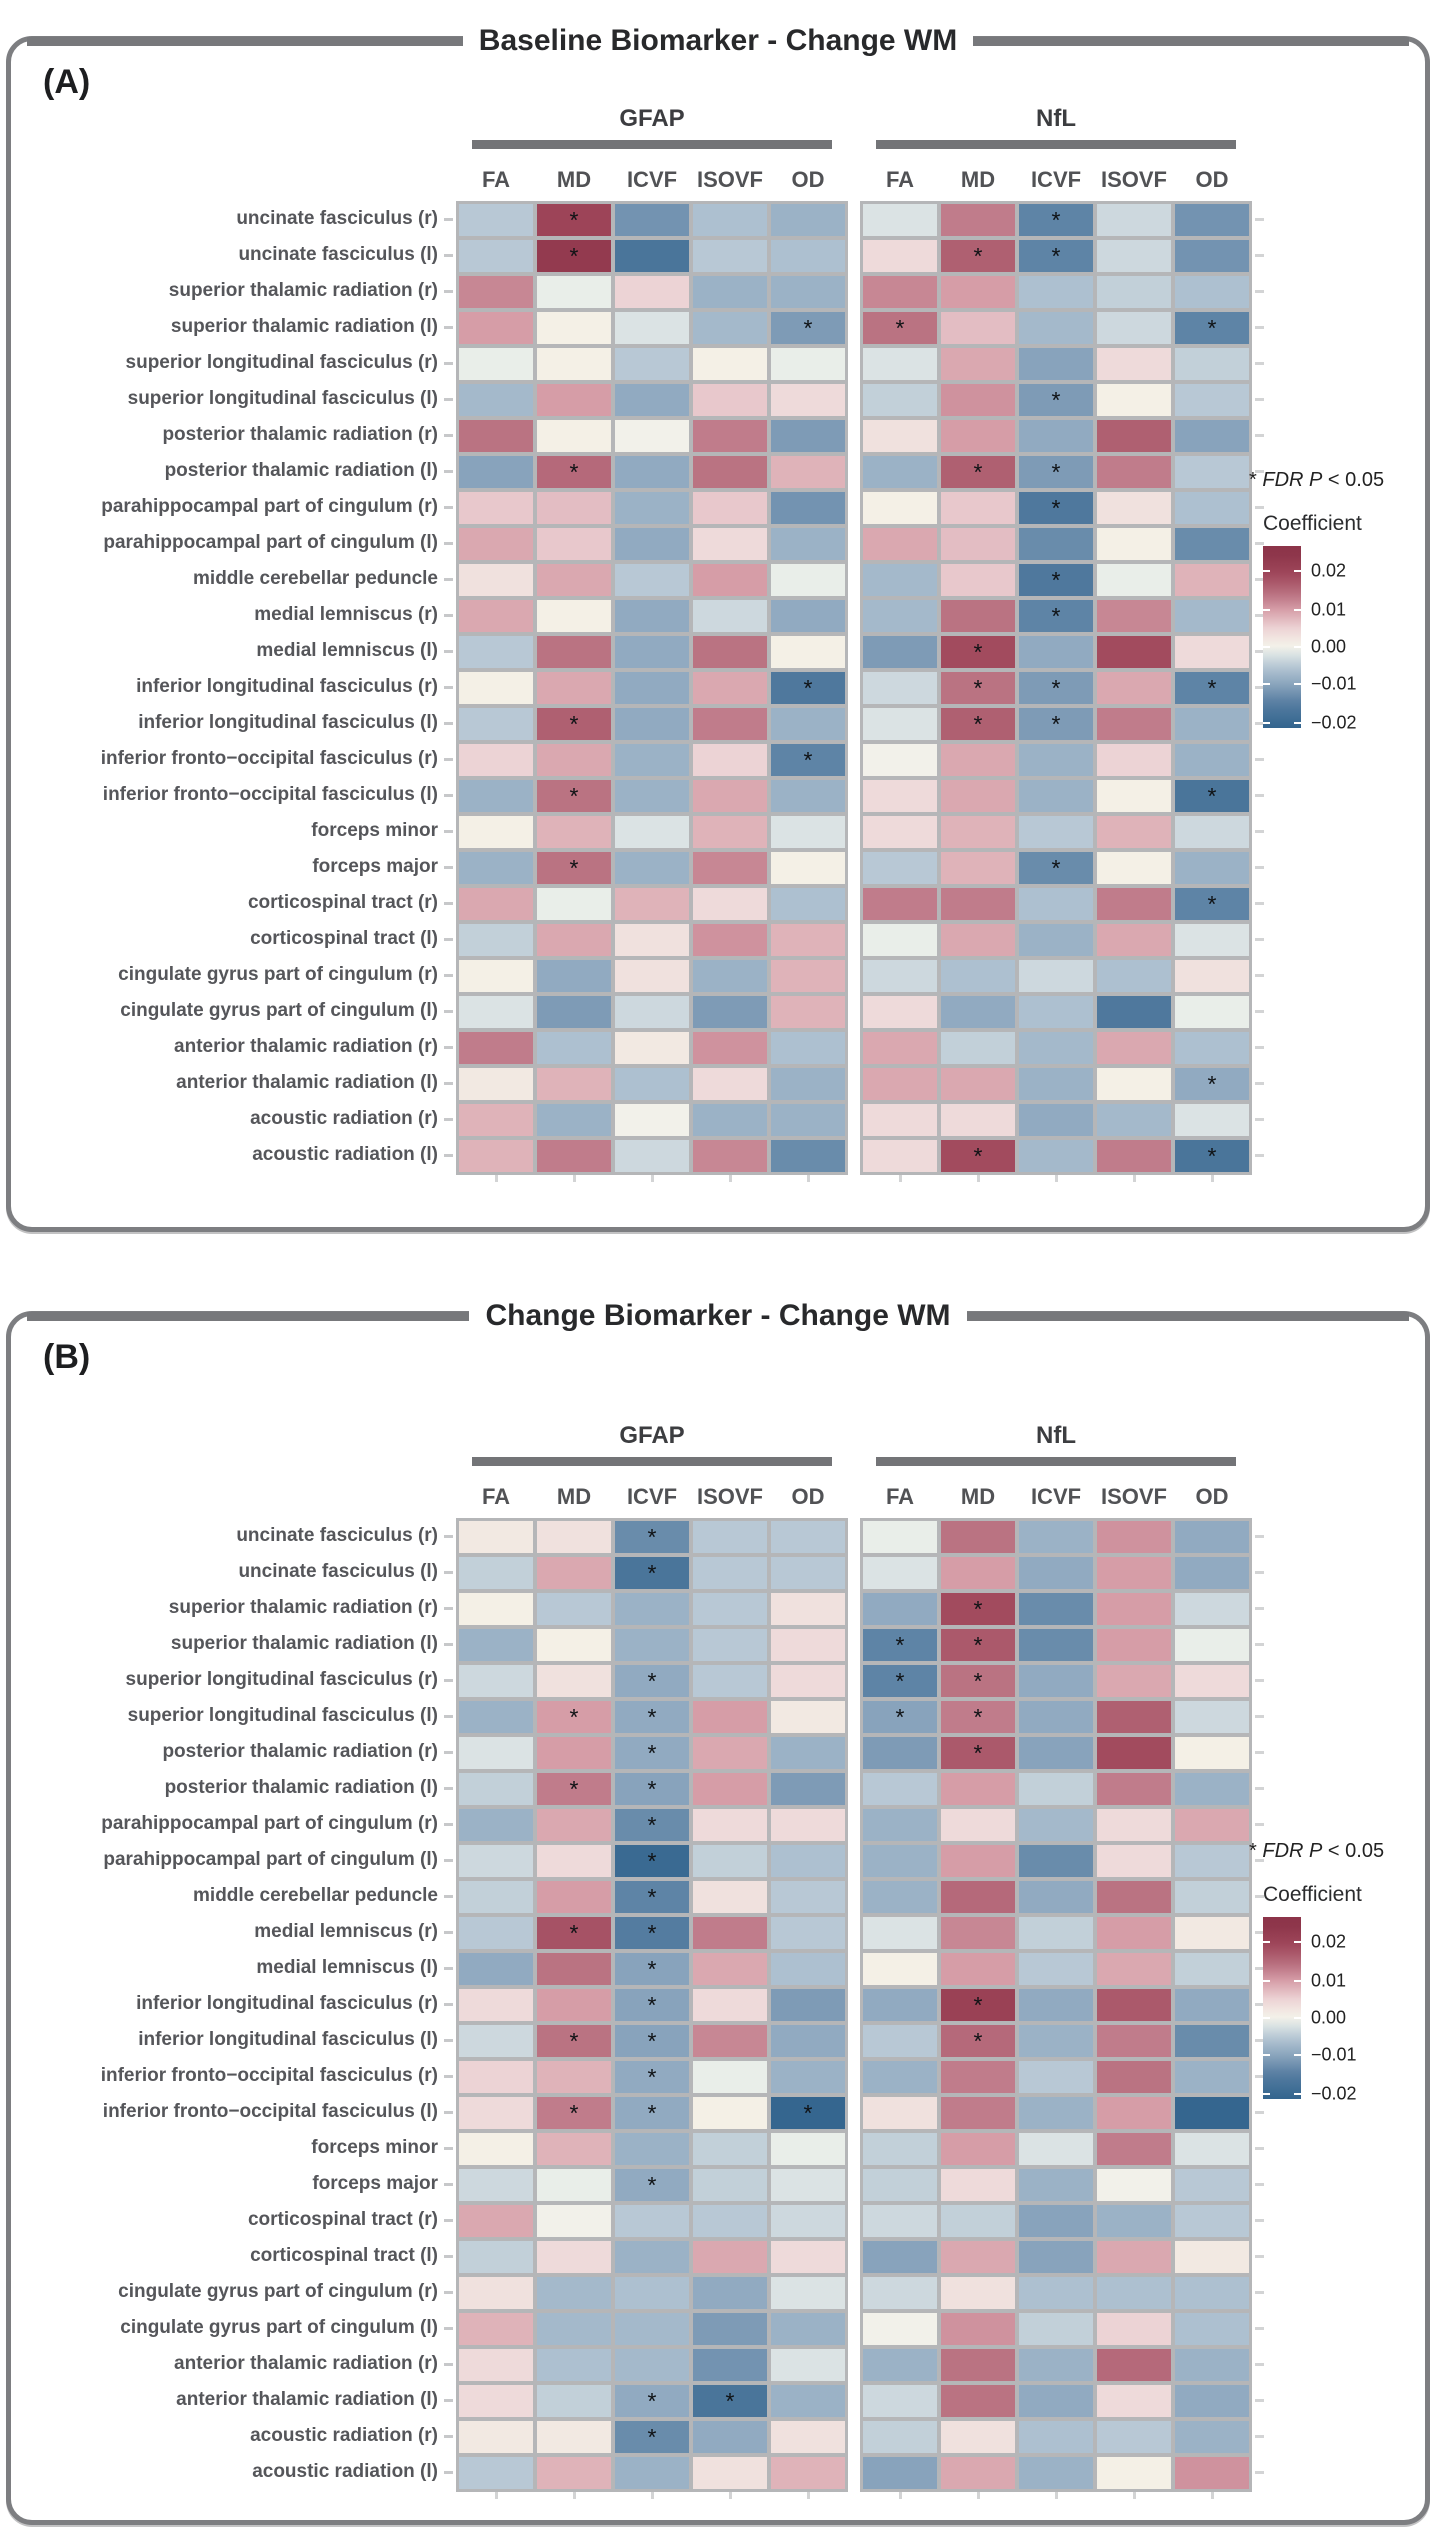 The height and width of the screenshot is (2540, 1442). What do you see at coordinates (652, 179) in the screenshot?
I see `column-header: ICVF` at bounding box center [652, 179].